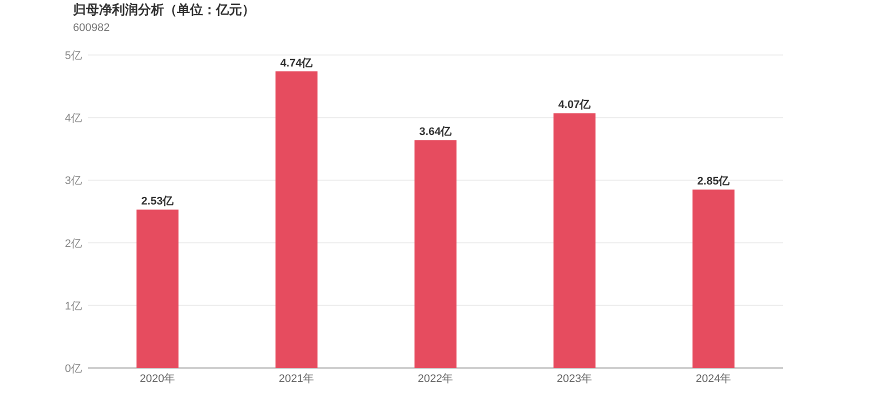 This screenshot has width=870, height=417. What do you see at coordinates (73, 181) in the screenshot?
I see `y-tick-label: 3亿` at bounding box center [73, 181].